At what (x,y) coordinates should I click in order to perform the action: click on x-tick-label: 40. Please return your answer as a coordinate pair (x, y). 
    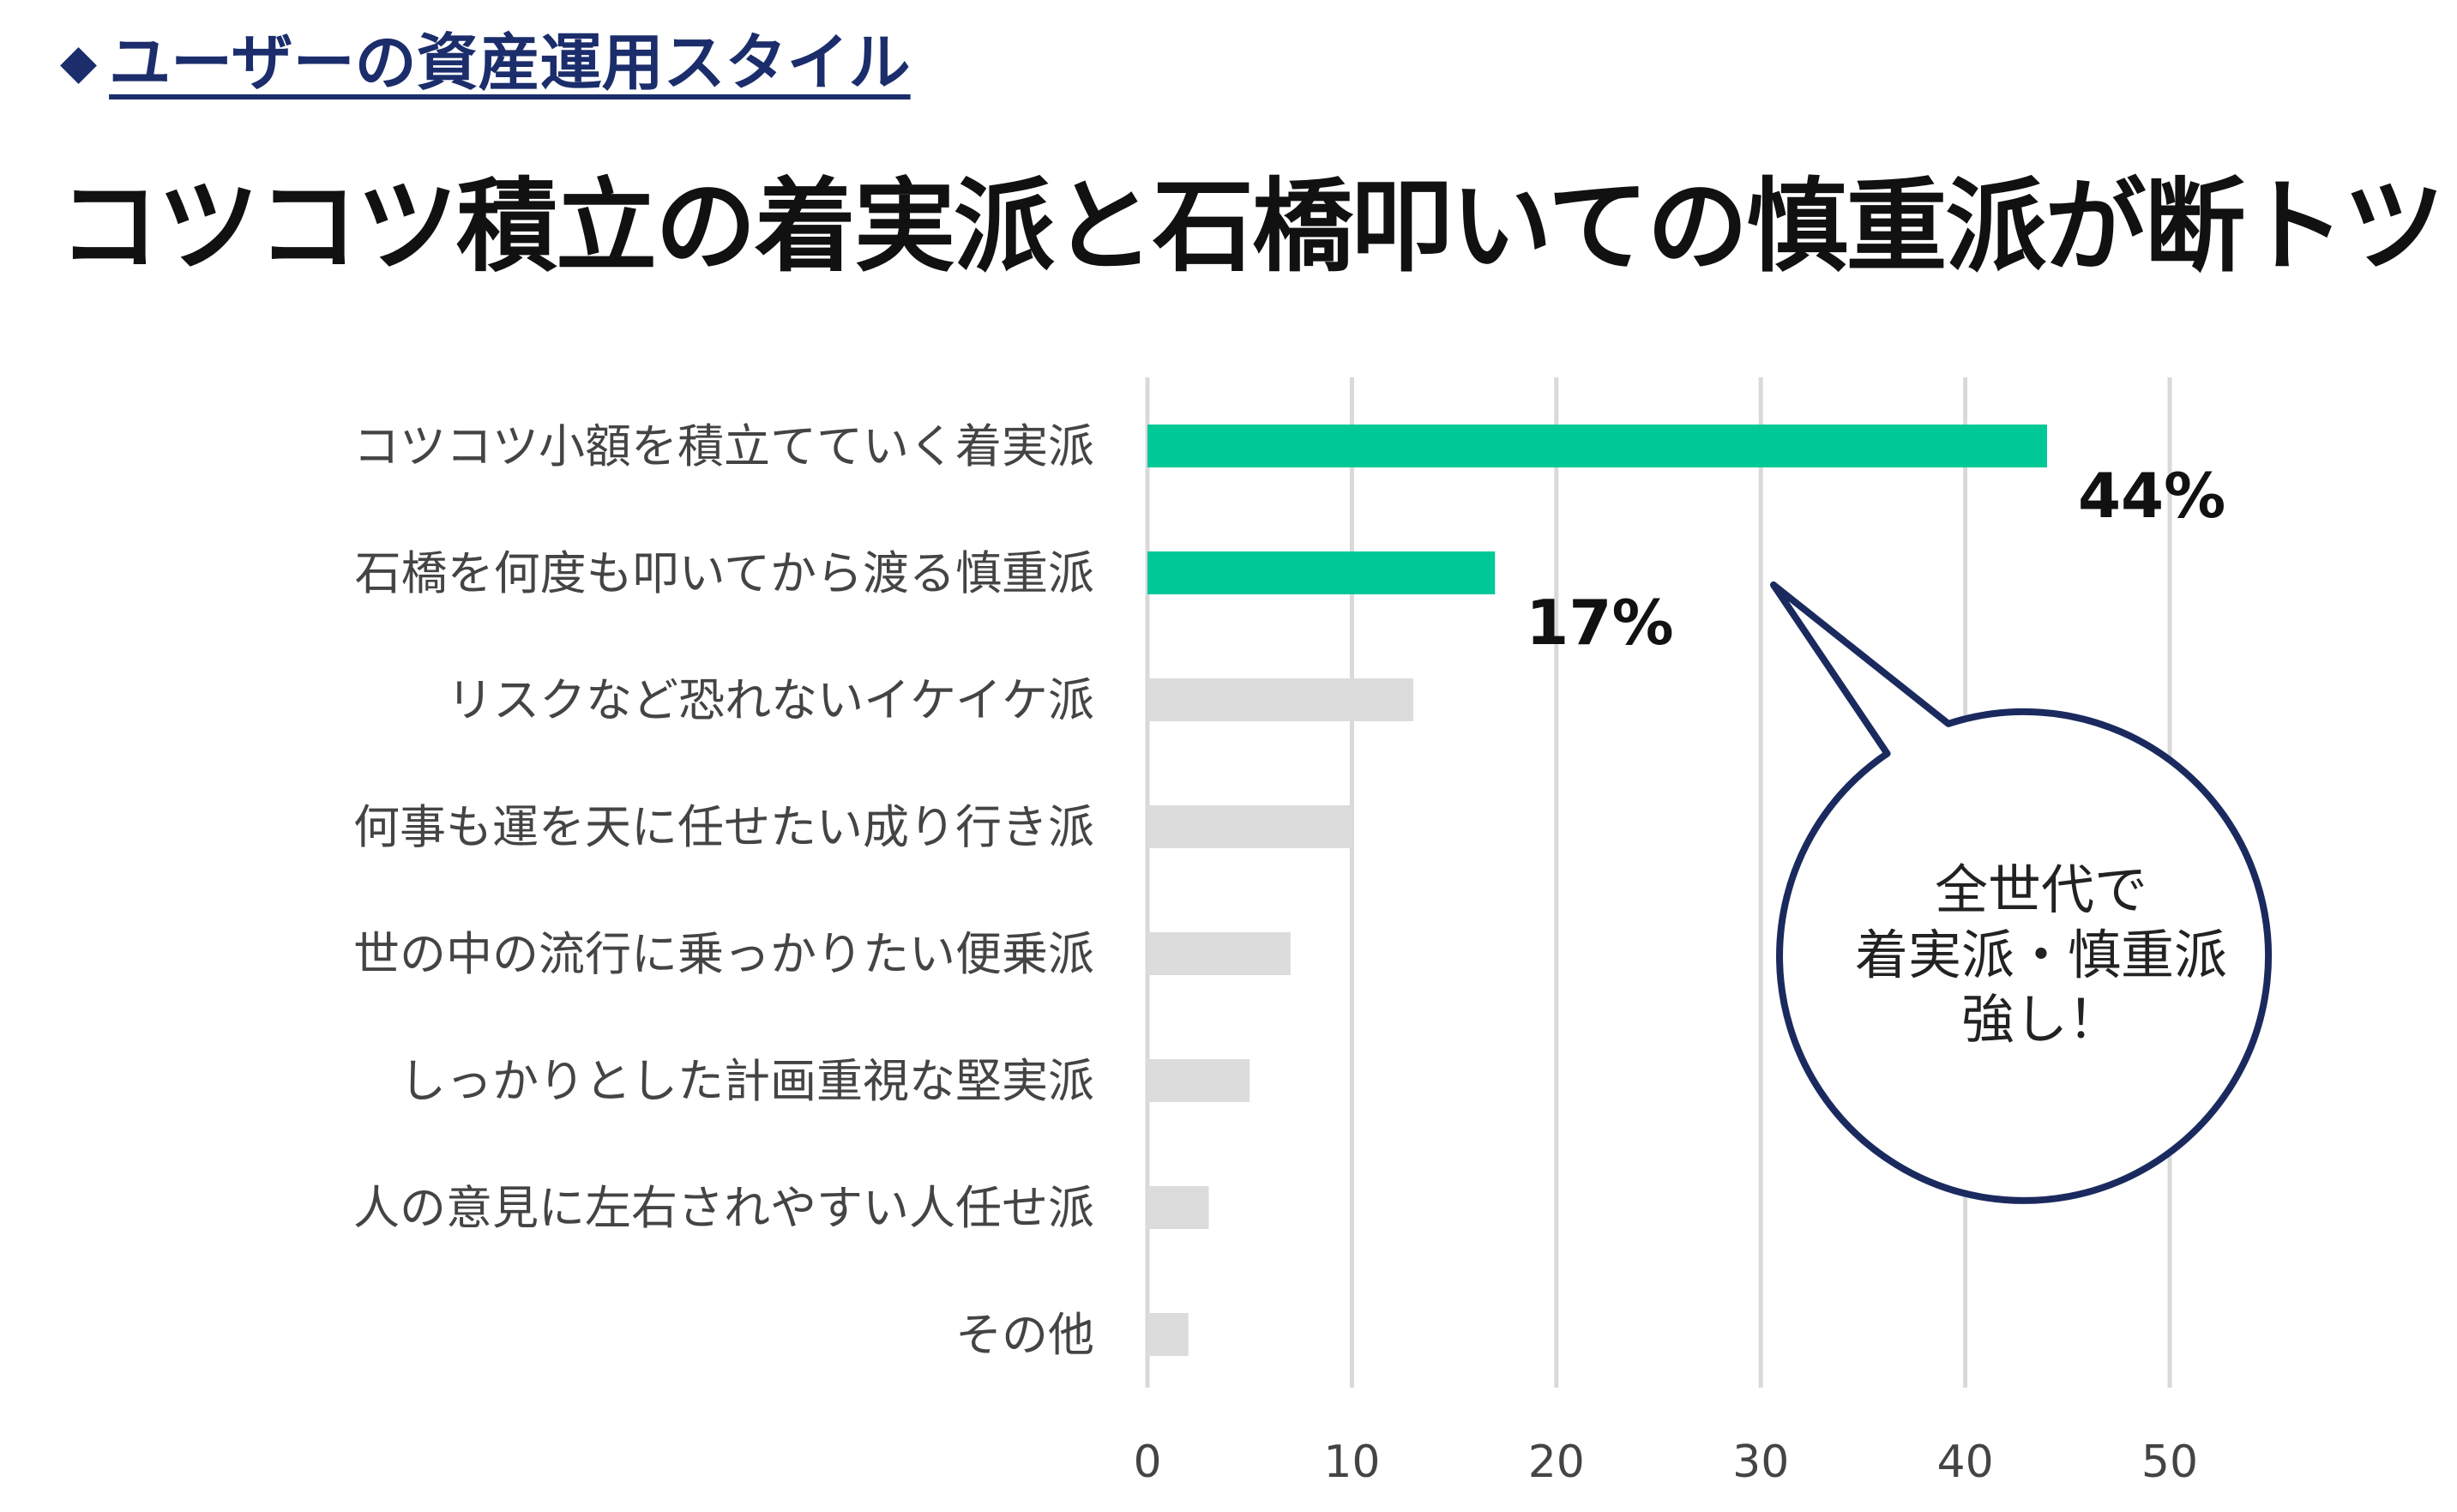
    Looking at the image, I should click on (1966, 1462).